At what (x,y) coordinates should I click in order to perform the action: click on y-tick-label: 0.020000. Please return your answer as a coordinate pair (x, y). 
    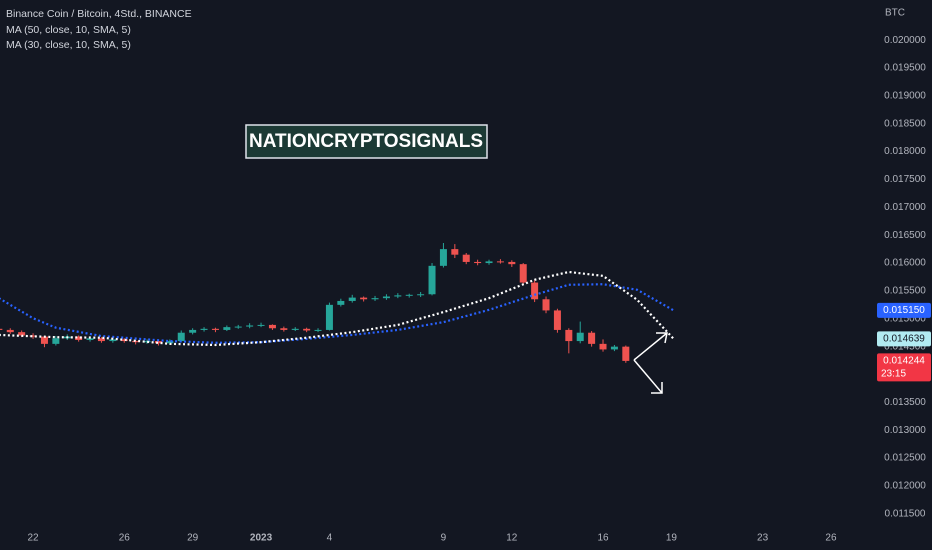
    Looking at the image, I should click on (905, 40).